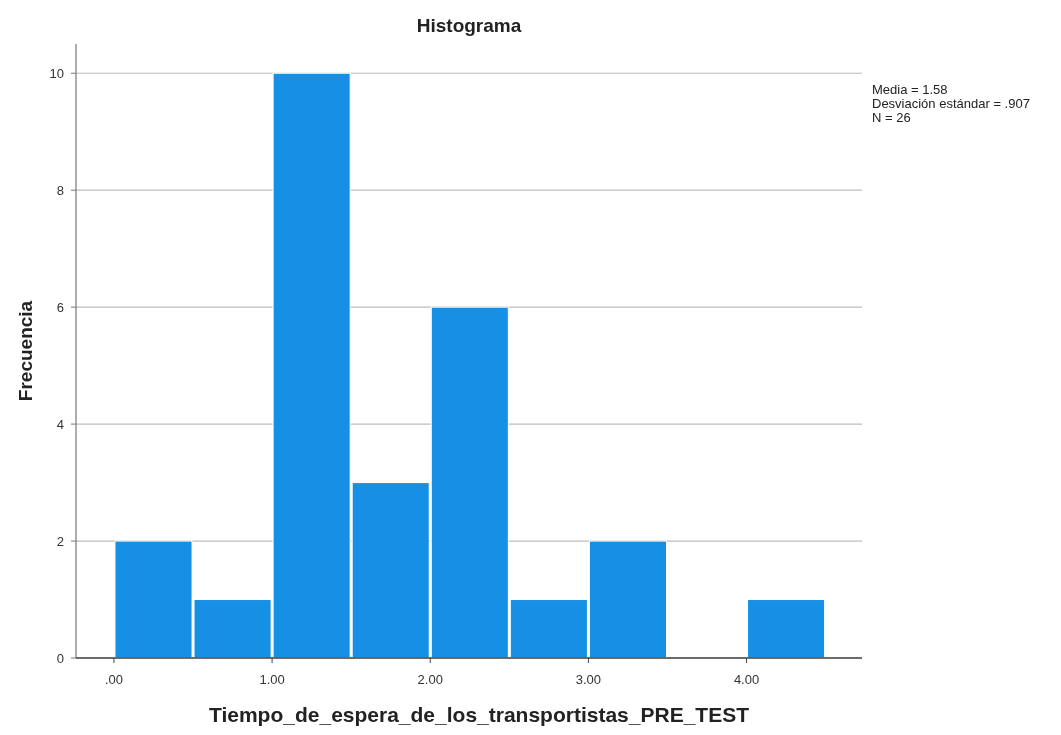 The height and width of the screenshot is (735, 1061). I want to click on y-tick-label: 6, so click(60, 307).